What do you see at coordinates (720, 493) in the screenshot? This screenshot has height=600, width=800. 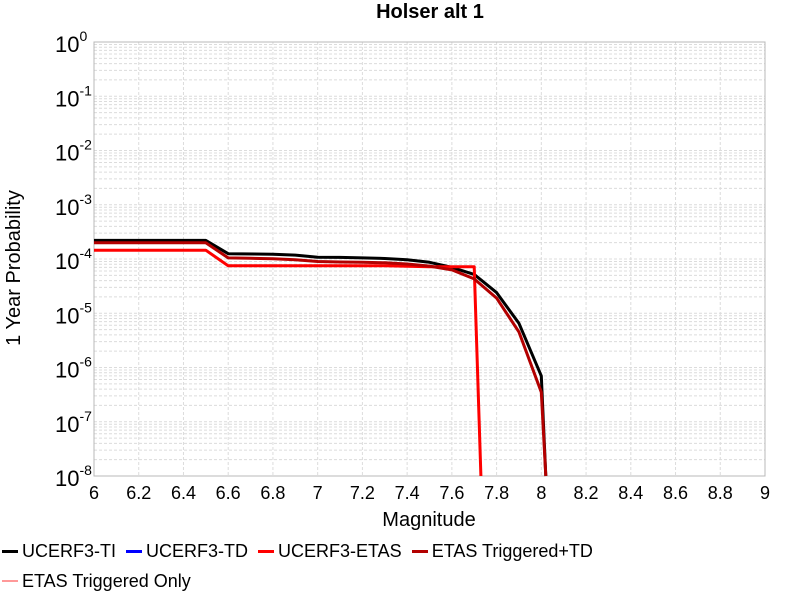 I see `x-tick-label: 8.8` at bounding box center [720, 493].